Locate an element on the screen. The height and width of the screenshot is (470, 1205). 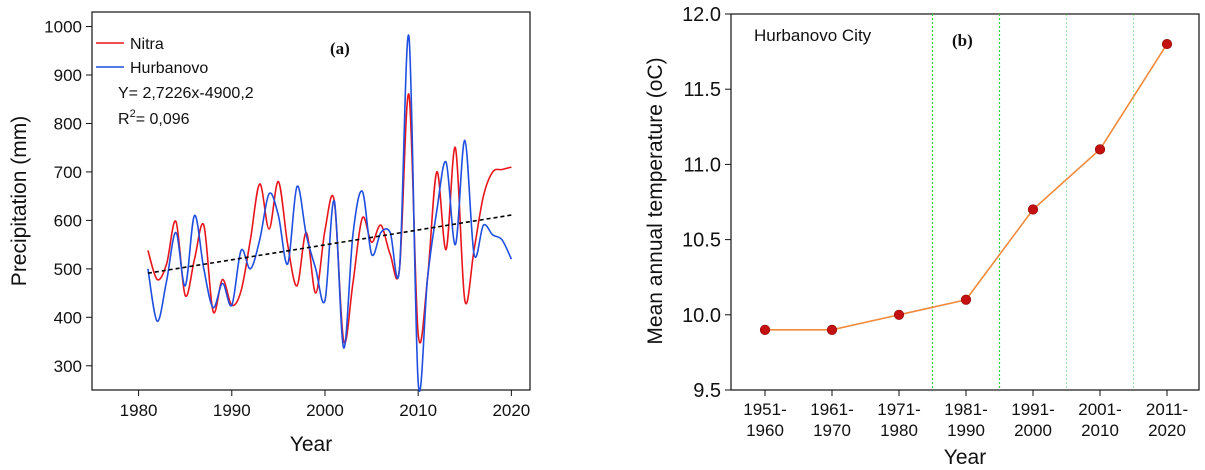
x-tick-label-a: 1980 is located at coordinates (139, 410).